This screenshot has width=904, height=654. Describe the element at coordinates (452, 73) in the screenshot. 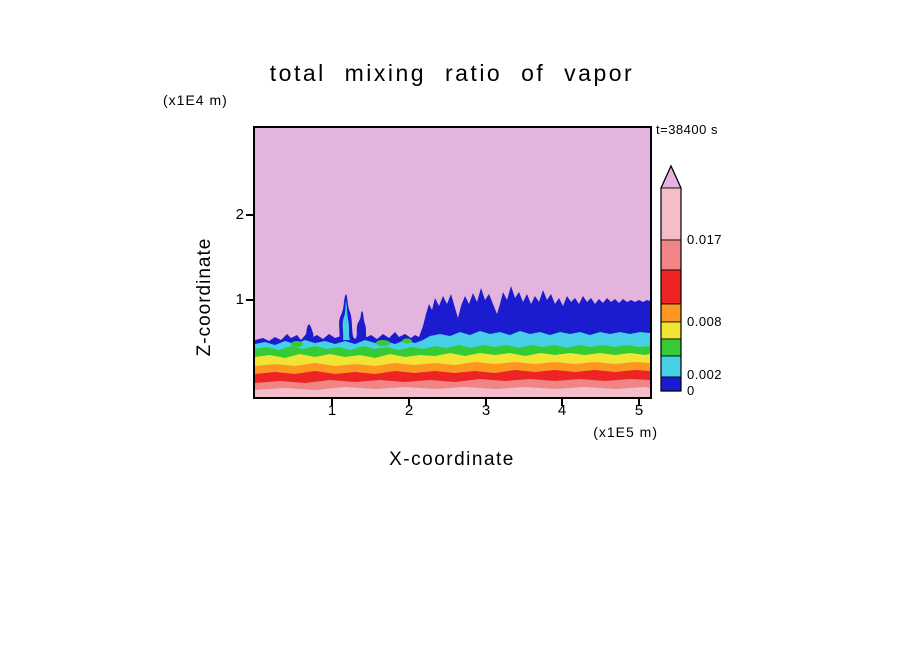

I see `chart-title: total mixing ratio of vapor` at that location.